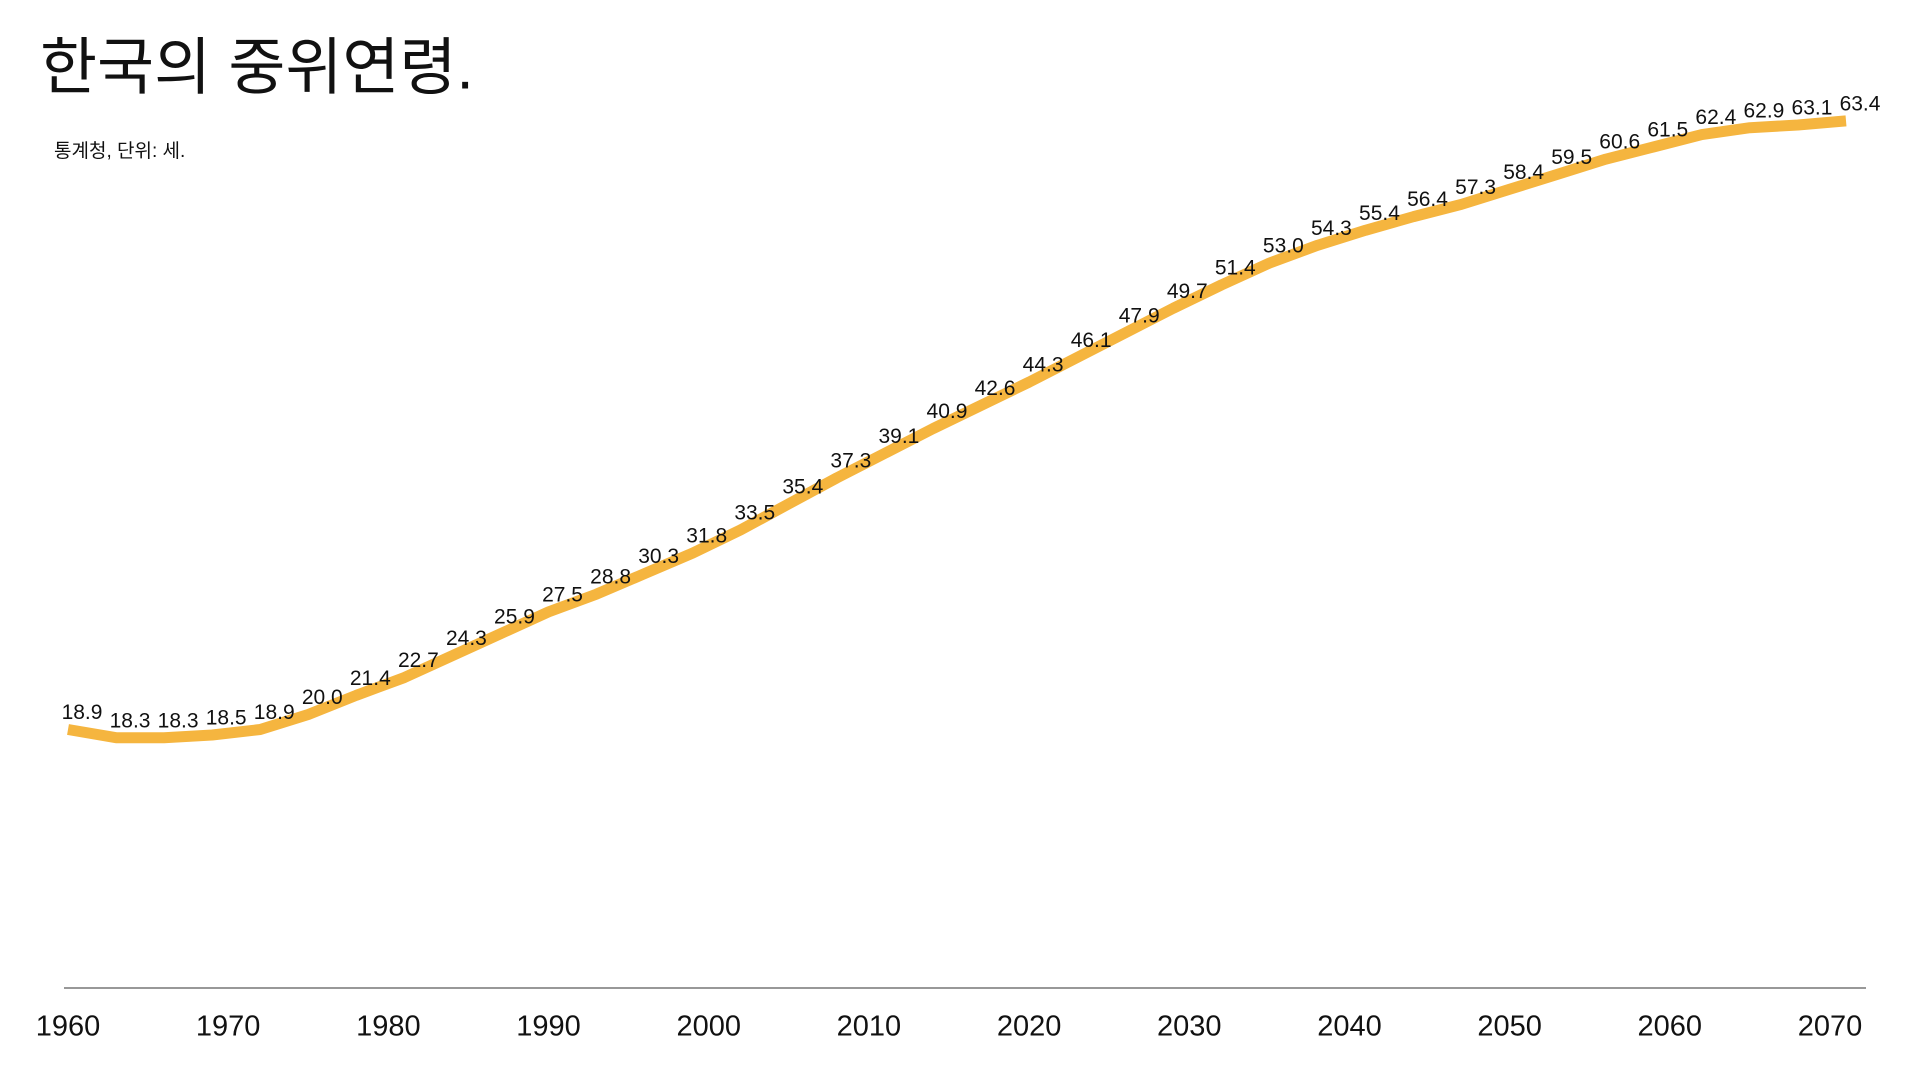  I want to click on value-label: 63.1, so click(1812, 108).